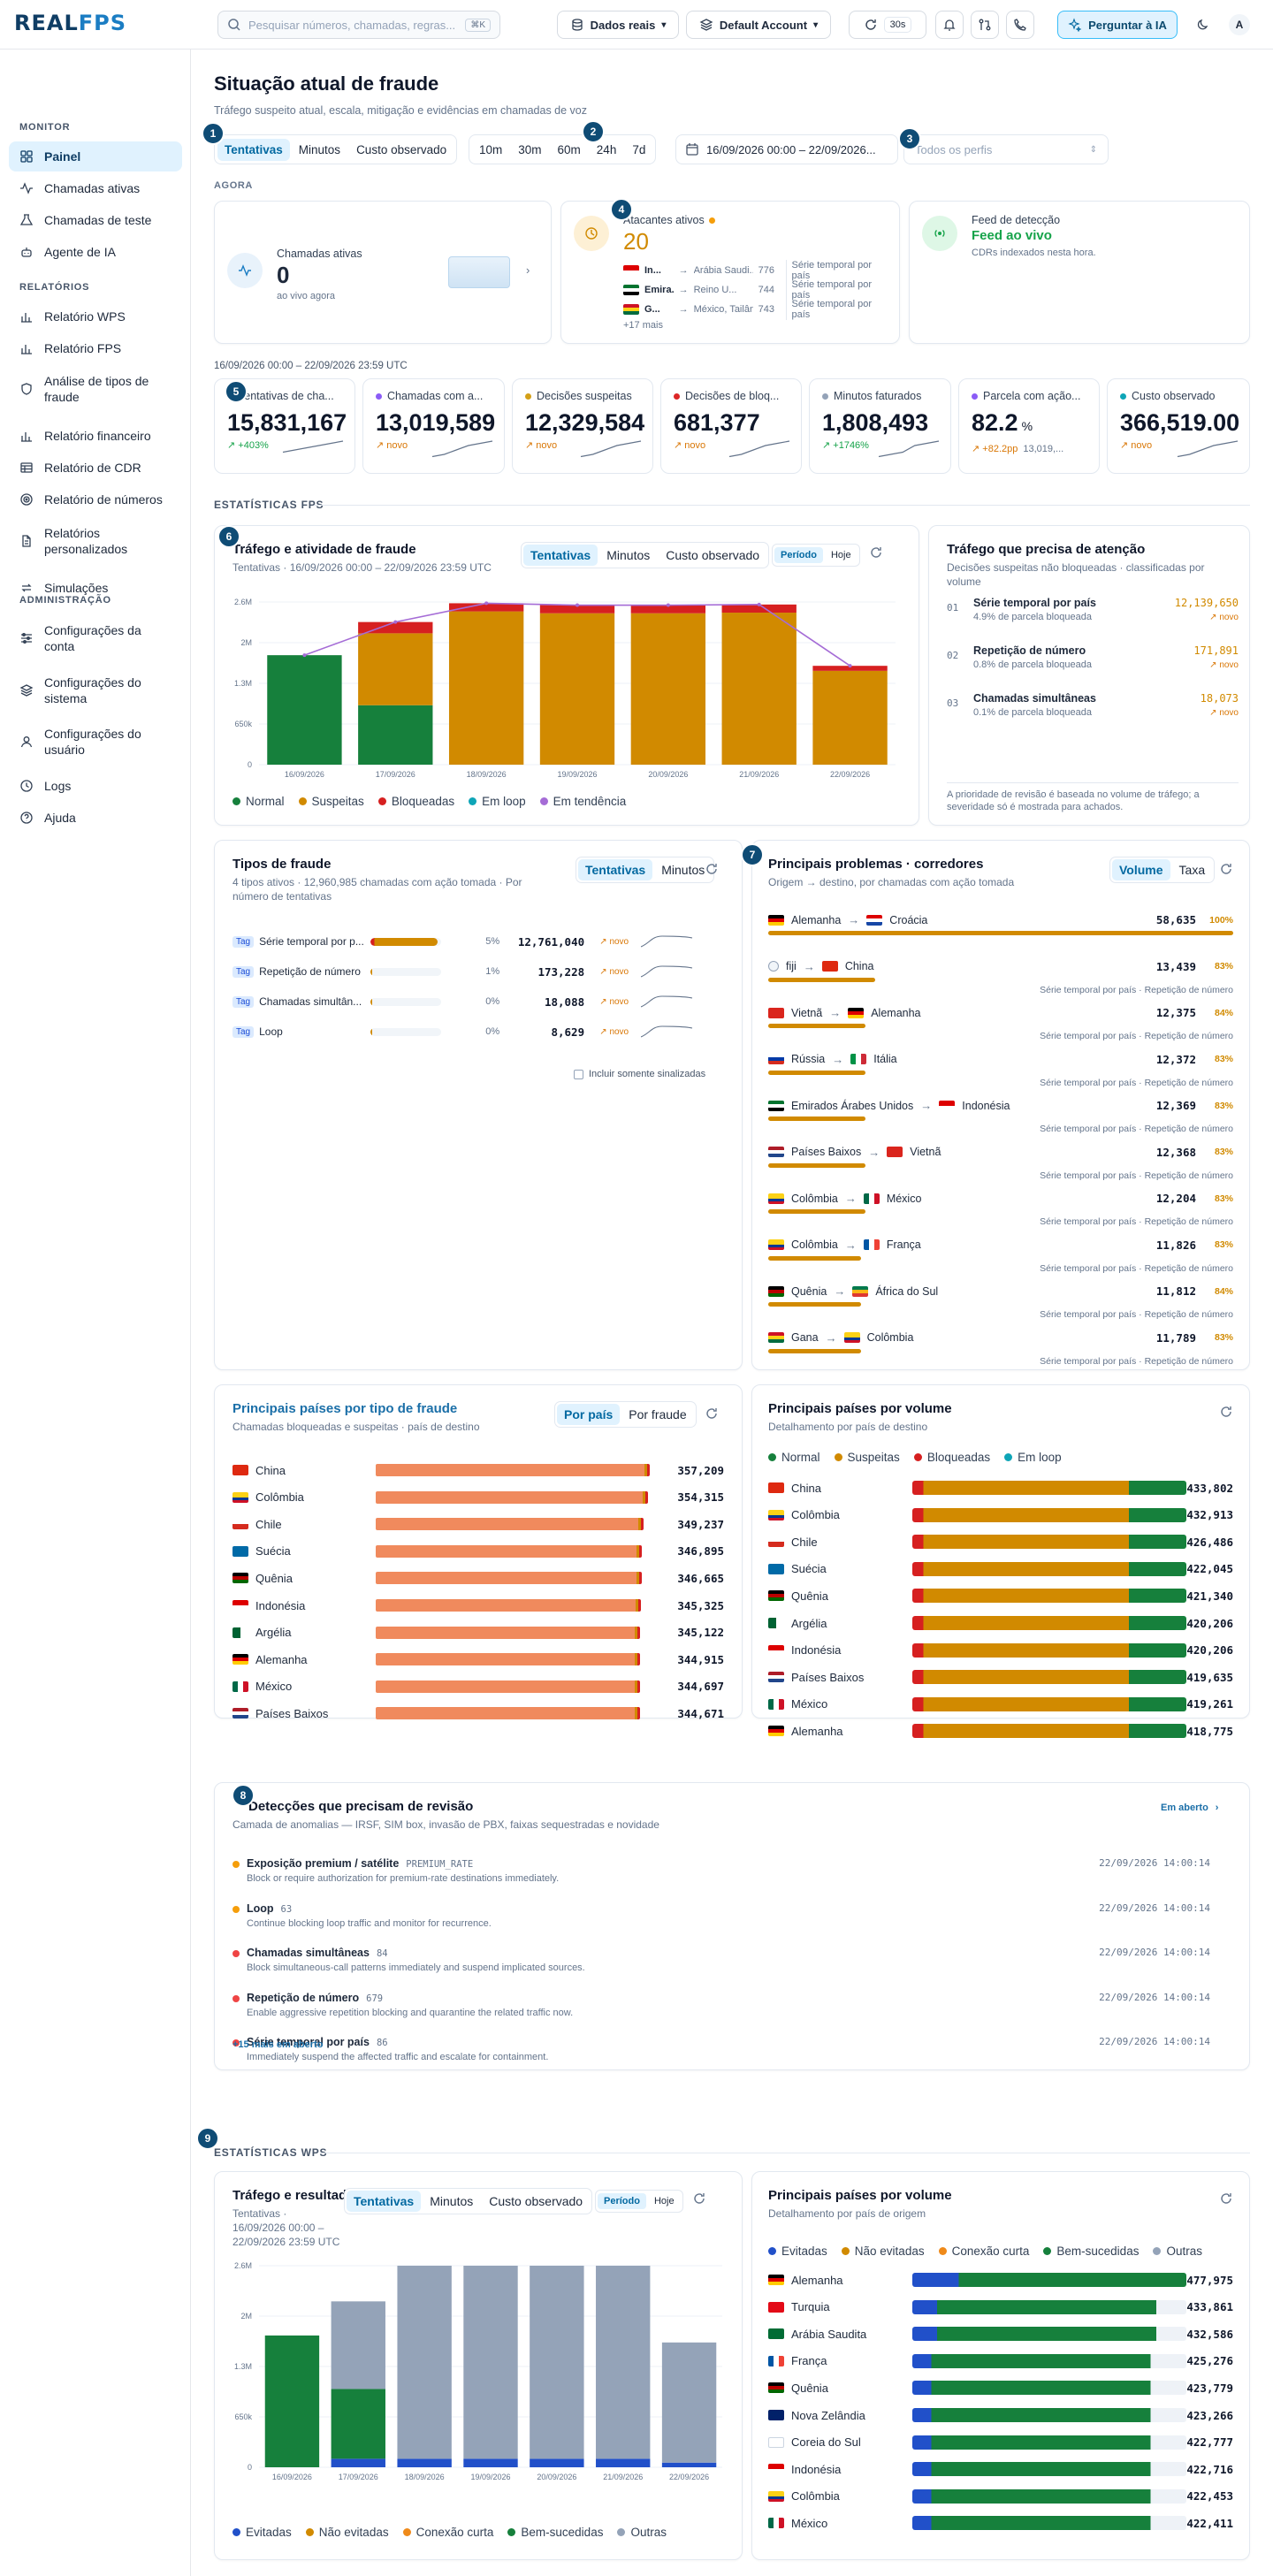  What do you see at coordinates (70, 23) in the screenshot?
I see `logo: REALFPS` at bounding box center [70, 23].